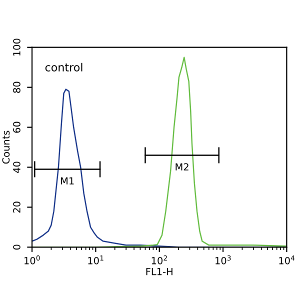 The image size is (305, 296). I want to click on y-tick-label: 40, so click(16, 167).